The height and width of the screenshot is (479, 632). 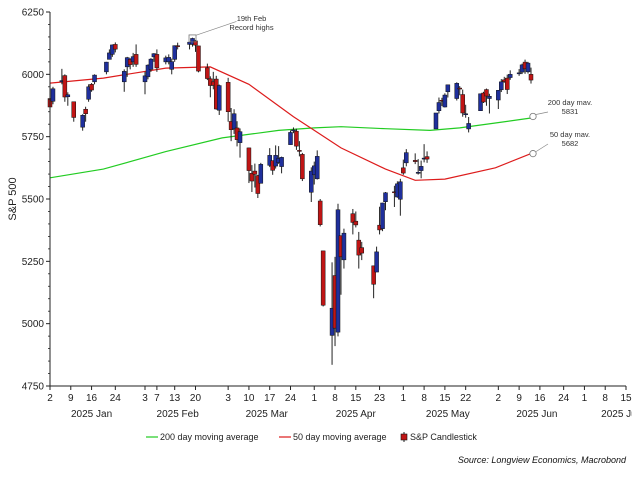 What do you see at coordinates (533, 154) in the screenshot?
I see `ma-end-marker` at bounding box center [533, 154].